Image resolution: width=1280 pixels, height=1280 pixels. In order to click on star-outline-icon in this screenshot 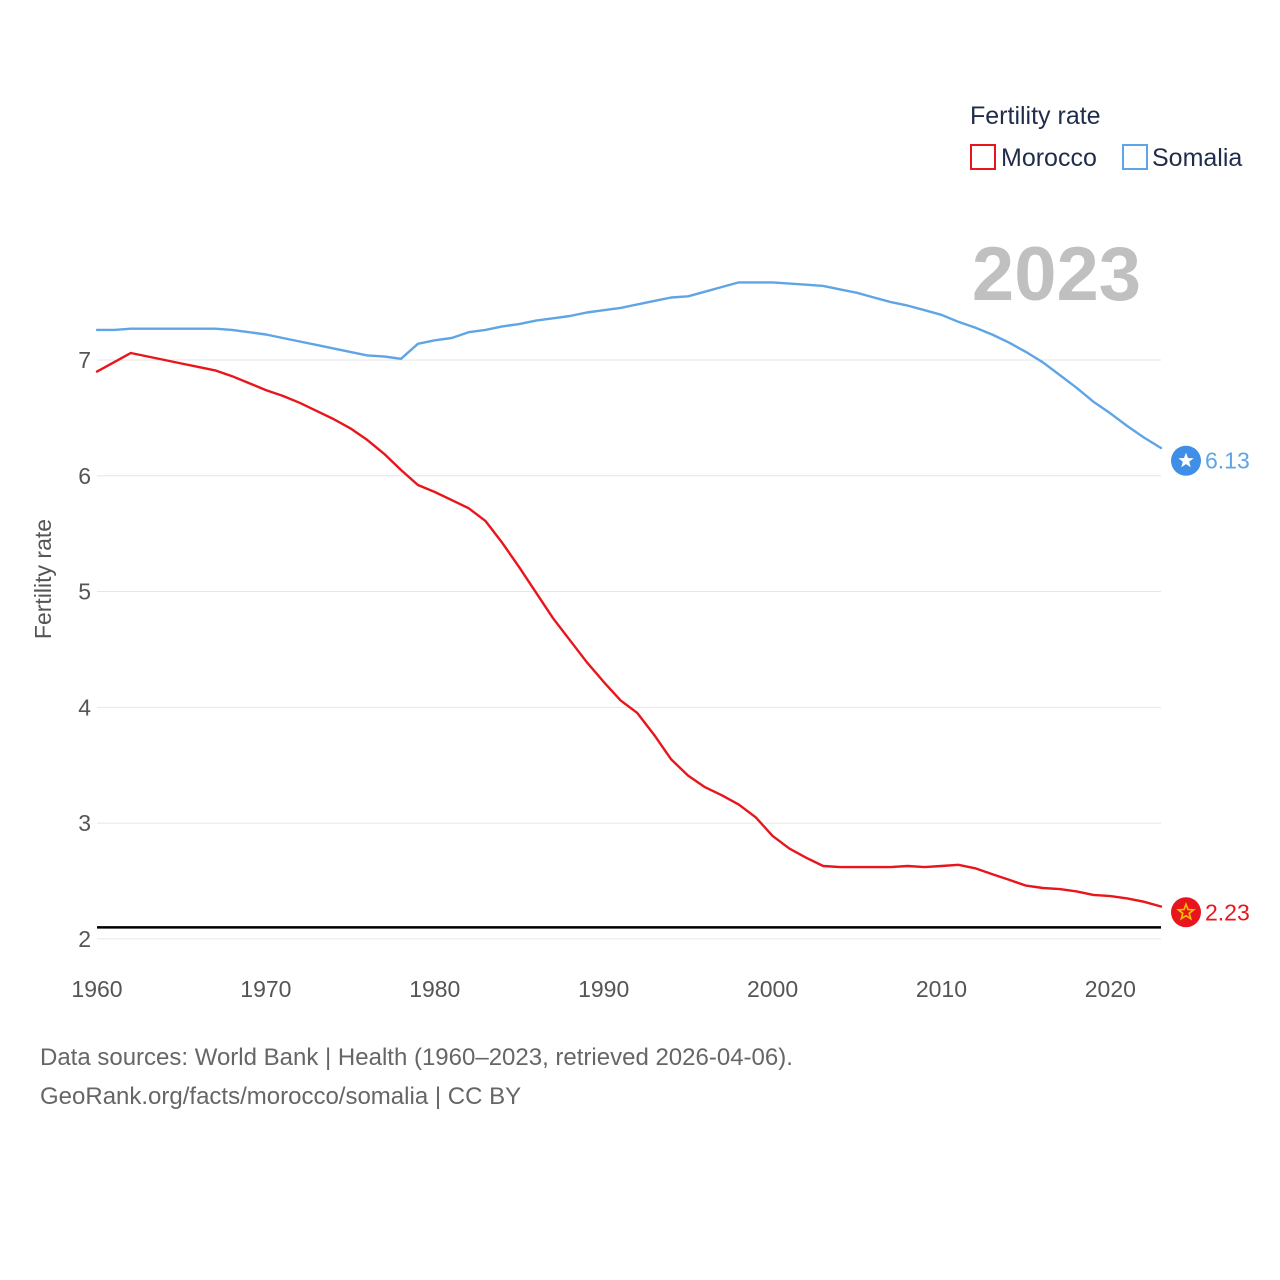, I will do `click(1186, 911)`.